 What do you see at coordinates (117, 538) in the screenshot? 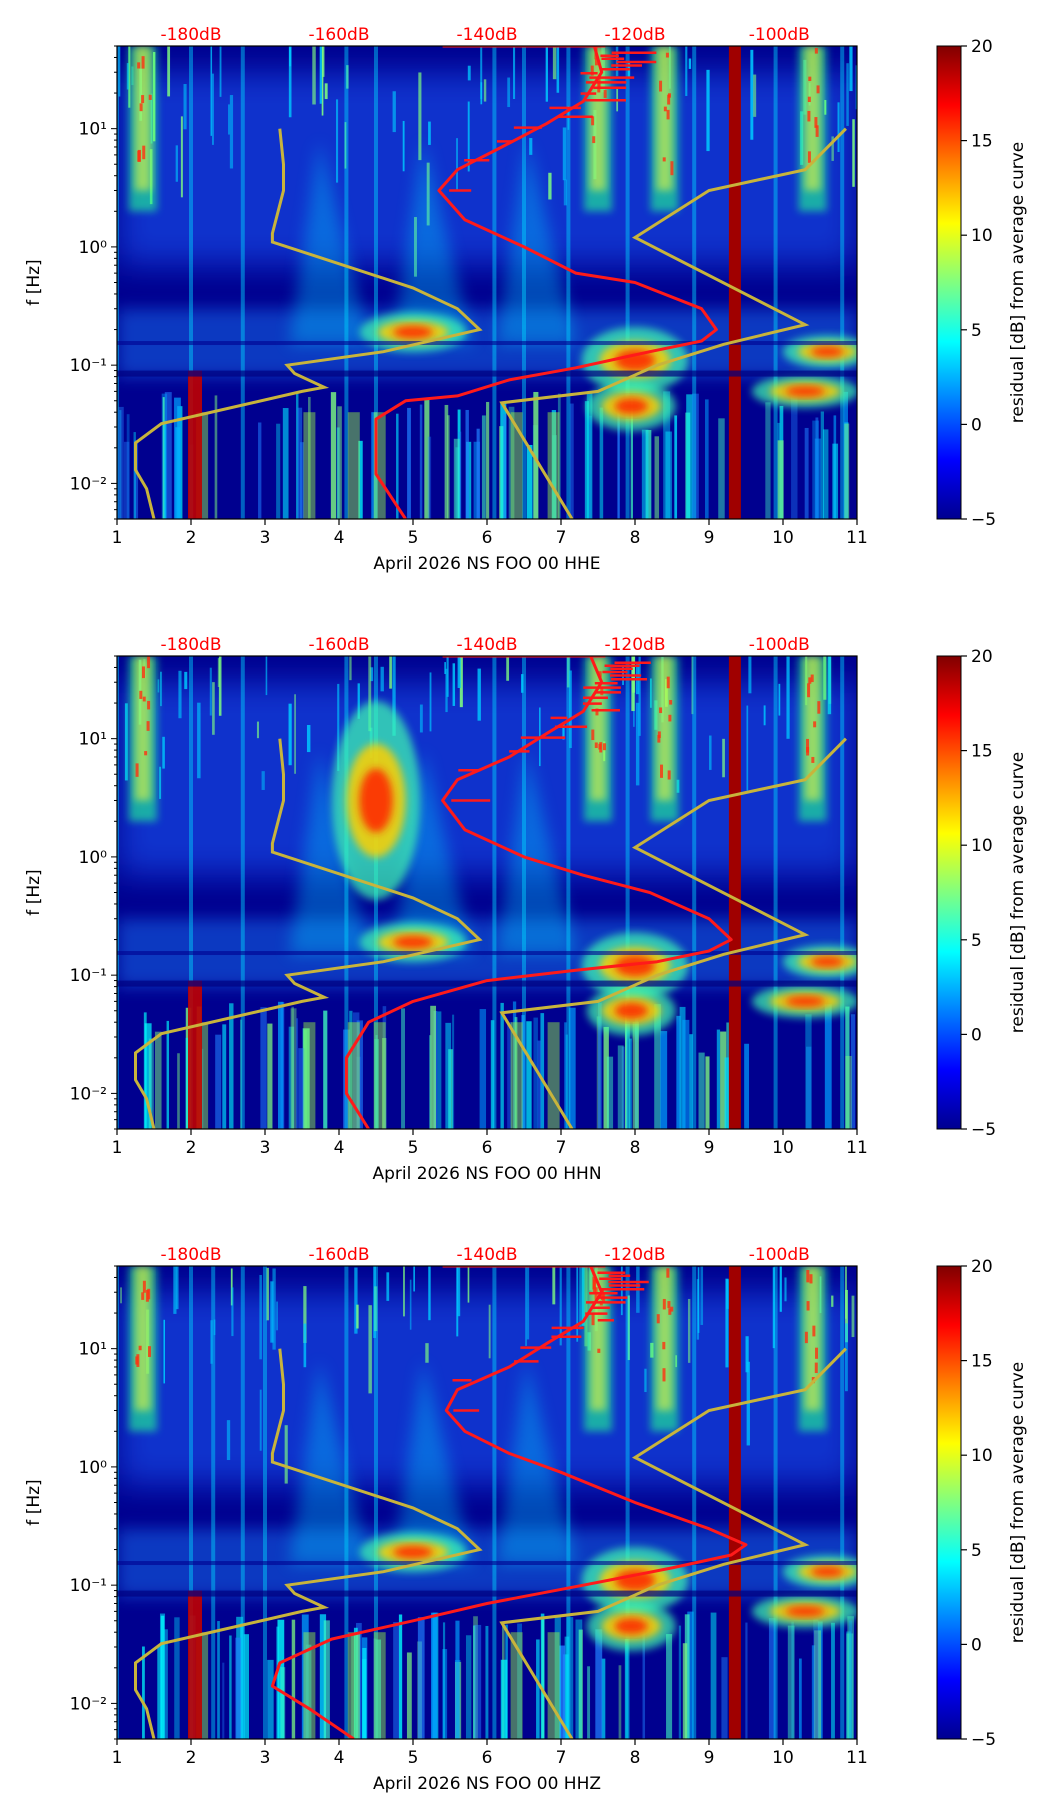
I see `x-tick-label: 1` at bounding box center [117, 538].